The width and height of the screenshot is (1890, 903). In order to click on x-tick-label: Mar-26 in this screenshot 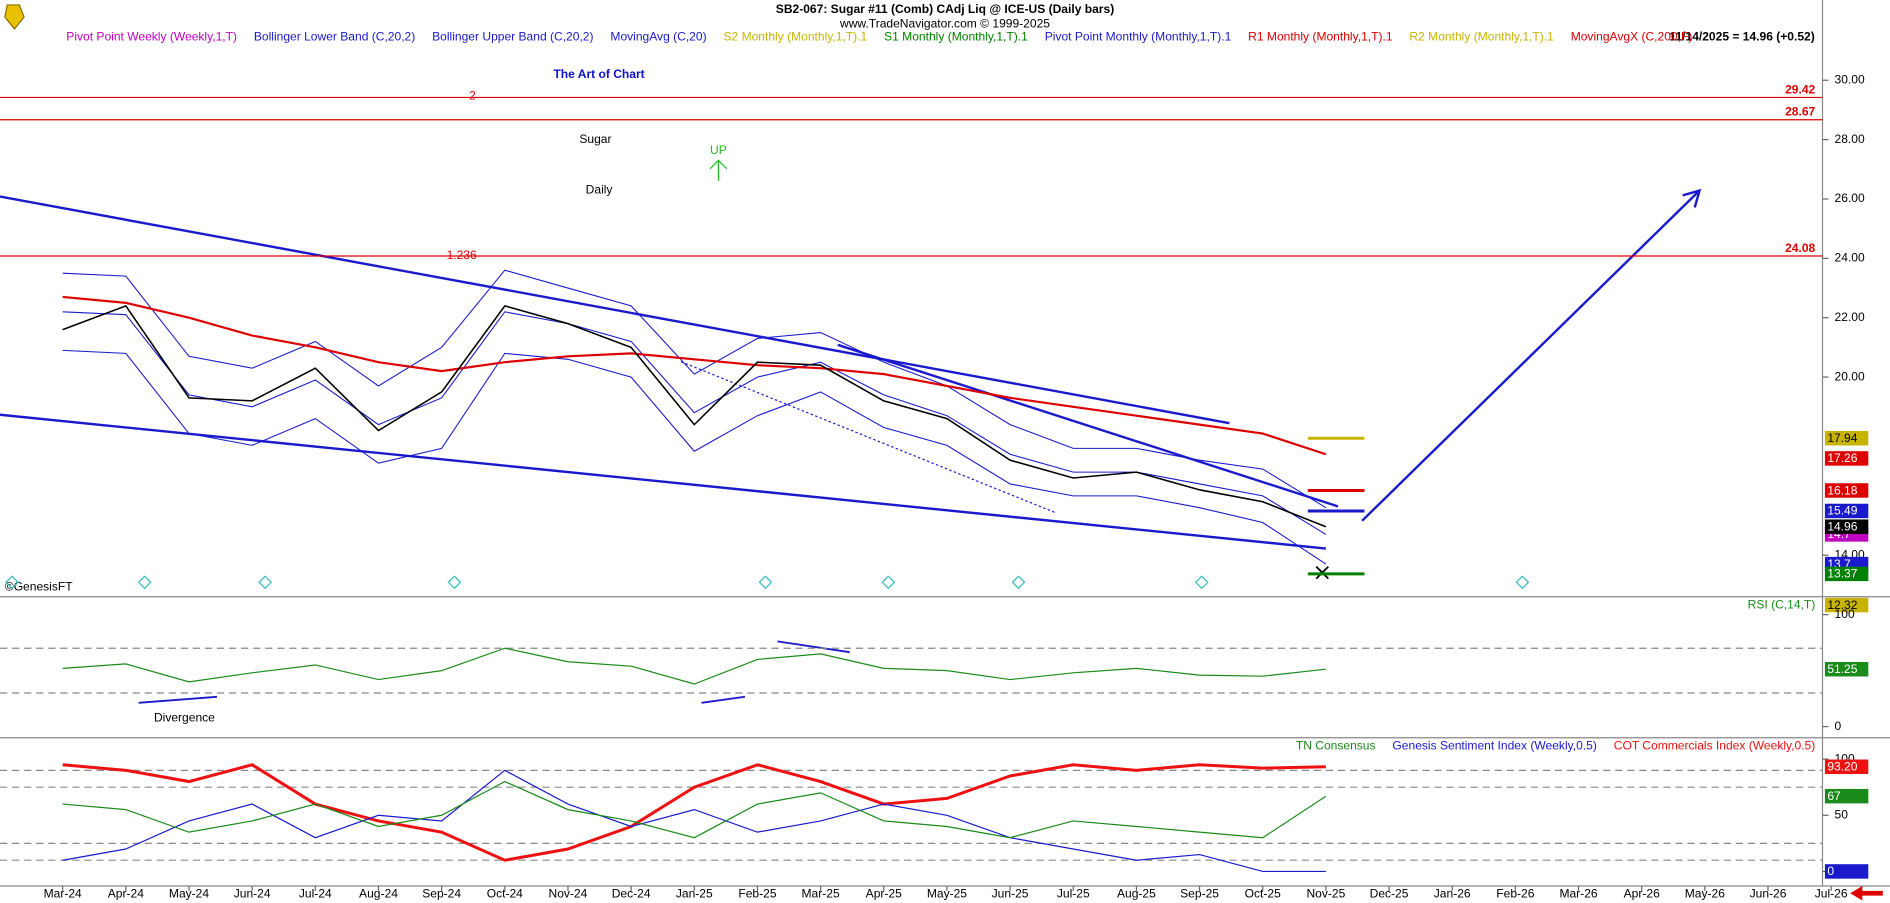, I will do `click(1578, 894)`.